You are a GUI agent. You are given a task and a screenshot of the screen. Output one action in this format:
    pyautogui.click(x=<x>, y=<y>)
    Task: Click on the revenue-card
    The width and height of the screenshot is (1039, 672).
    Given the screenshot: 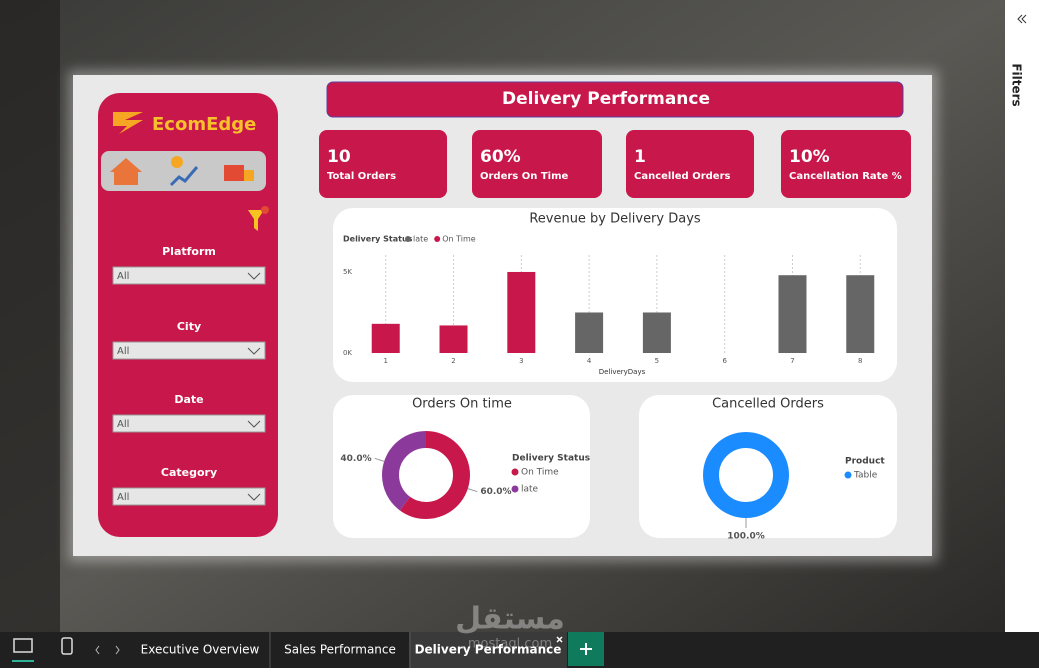 What is the action you would take?
    pyautogui.click(x=615, y=295)
    